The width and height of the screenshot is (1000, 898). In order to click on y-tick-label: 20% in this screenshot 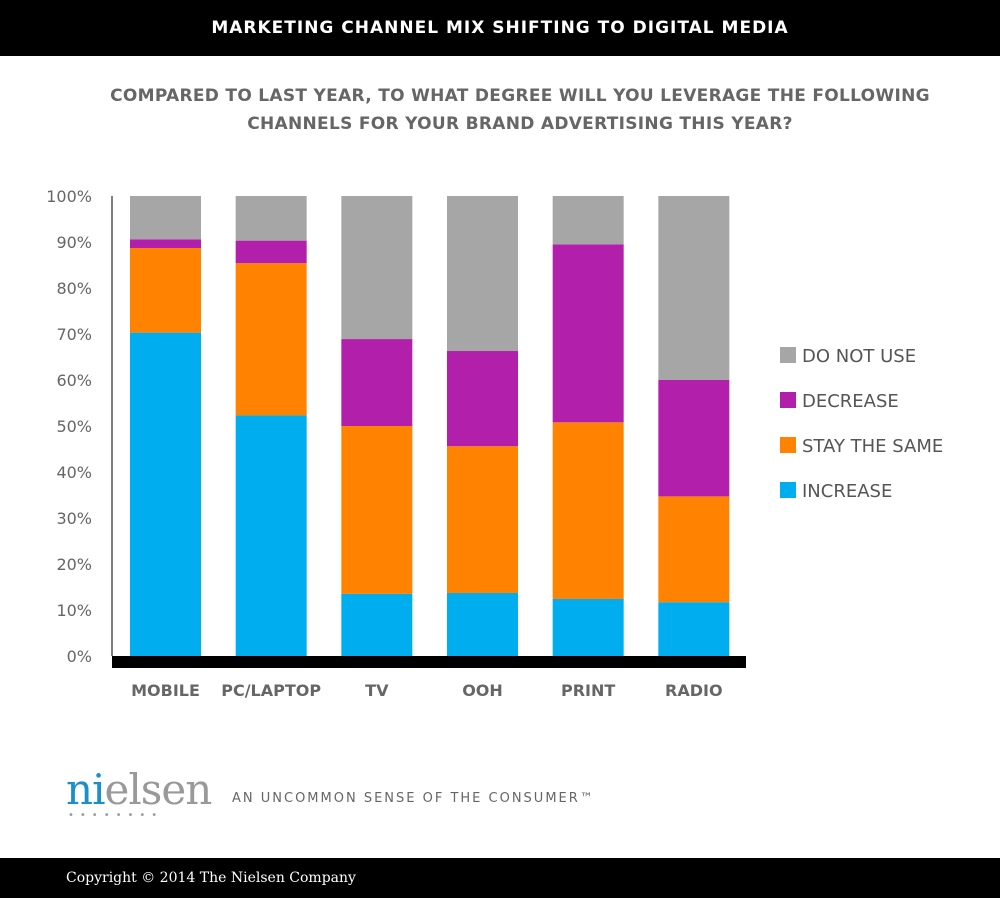, I will do `click(74, 564)`.